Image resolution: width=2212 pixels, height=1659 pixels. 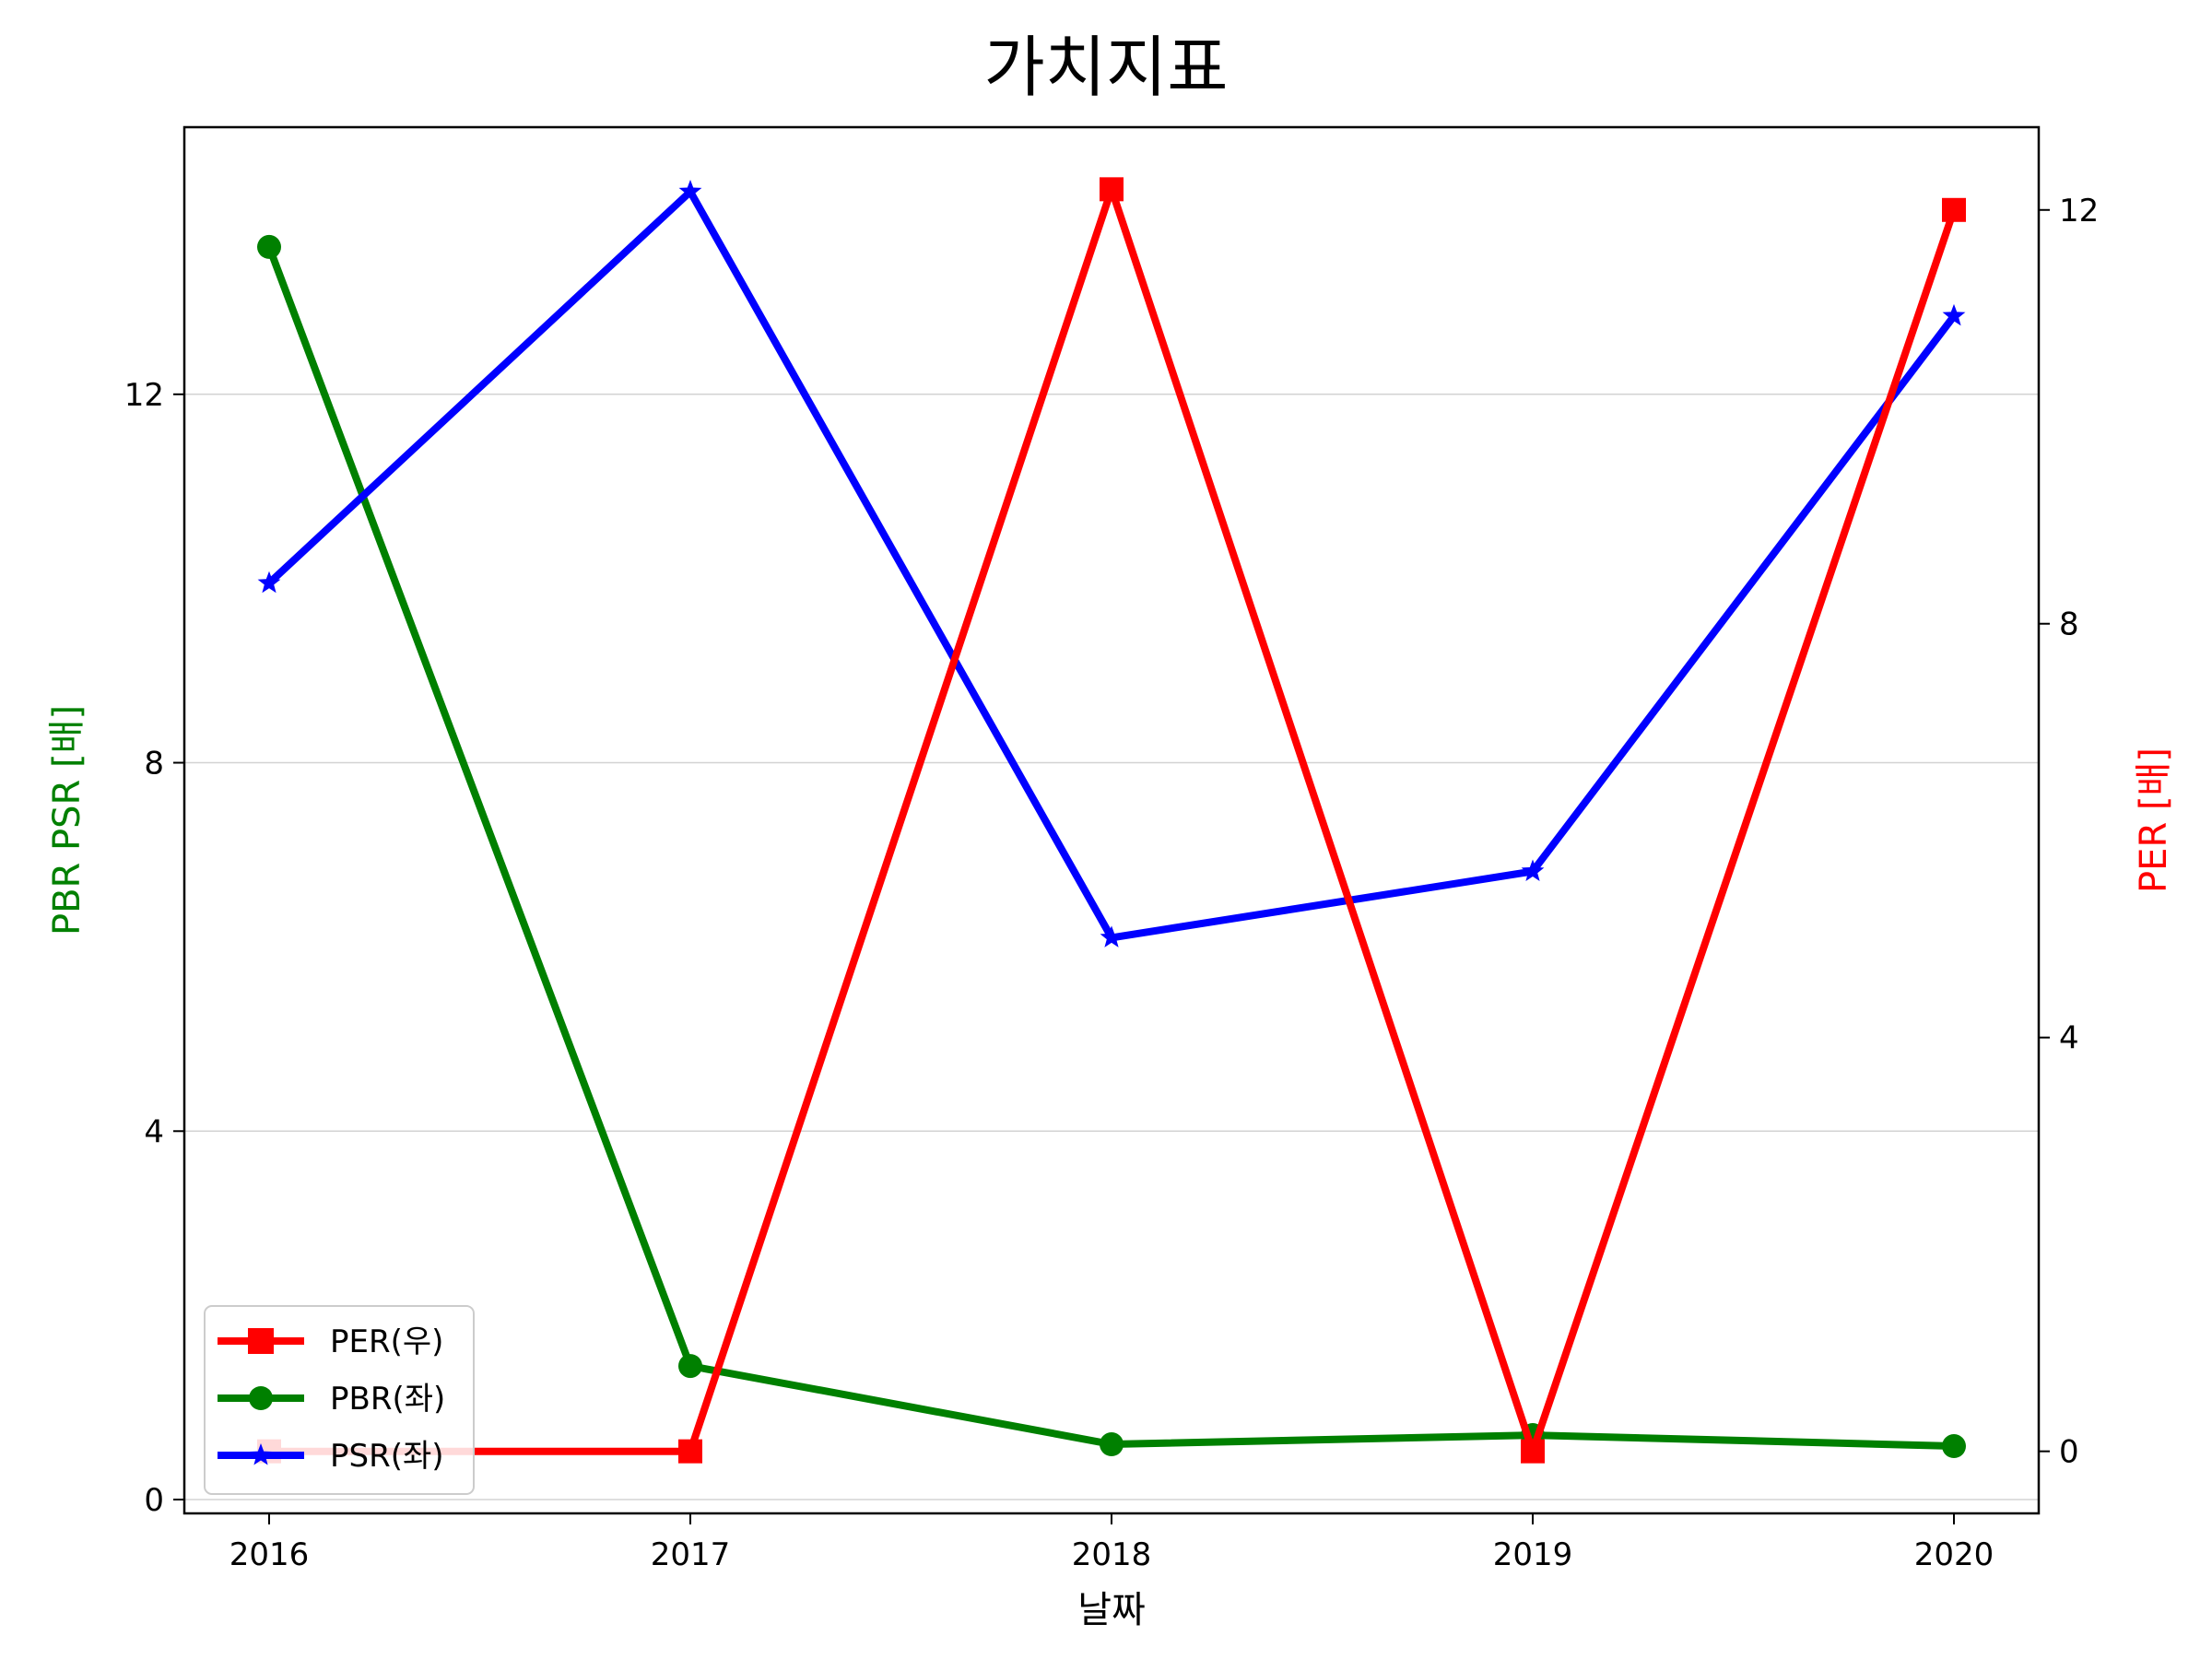 I want to click on x-axis-label: 날짜, so click(x=1111, y=1610).